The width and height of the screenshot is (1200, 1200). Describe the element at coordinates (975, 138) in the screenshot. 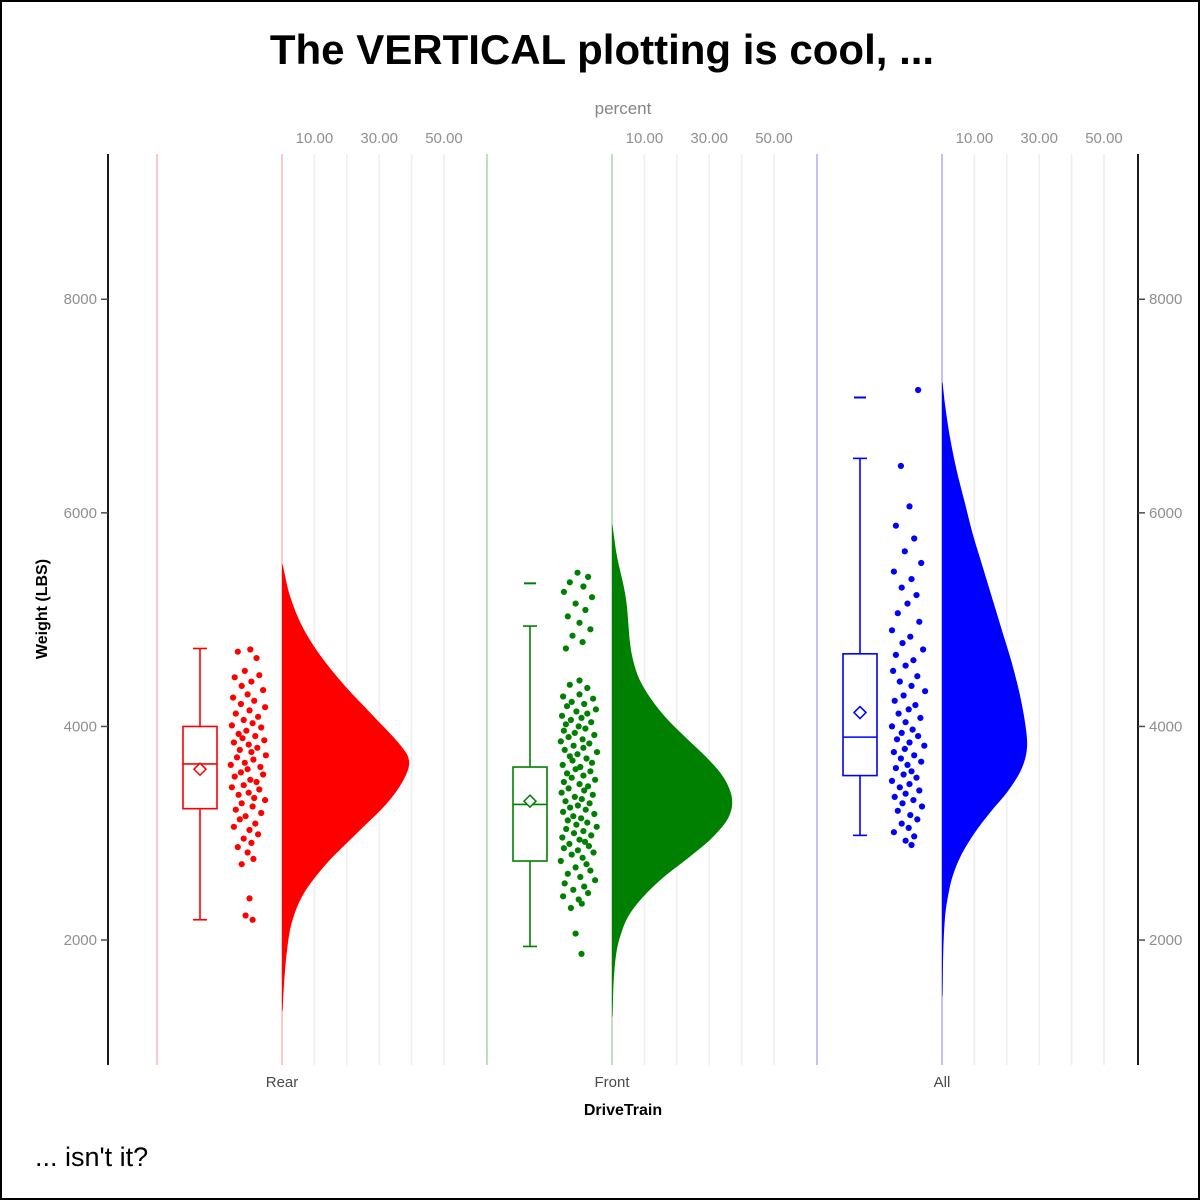

I see `top-axis-tick-label-all-10: 10.00` at that location.